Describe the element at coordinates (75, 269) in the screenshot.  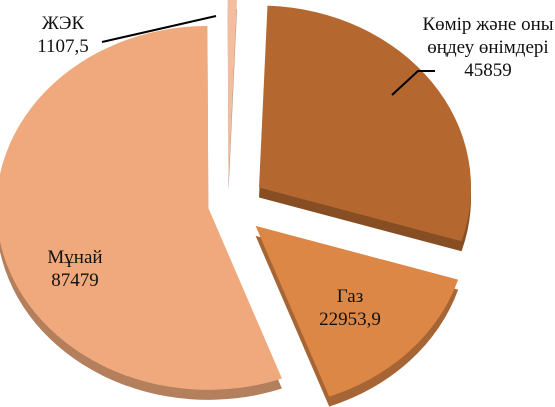
I see `slice-label: Мұнай 87479` at that location.